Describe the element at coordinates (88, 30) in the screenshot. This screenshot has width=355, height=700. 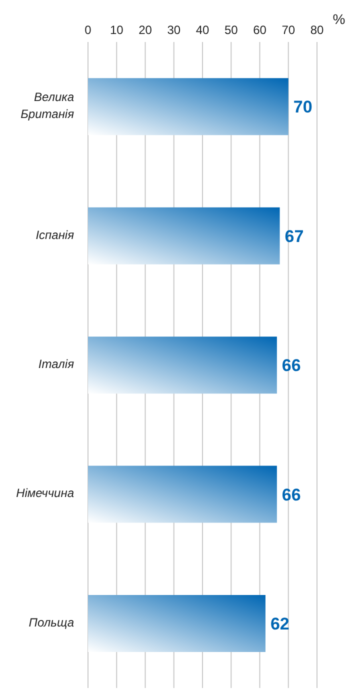
I see `x-tick-label: 0` at that location.